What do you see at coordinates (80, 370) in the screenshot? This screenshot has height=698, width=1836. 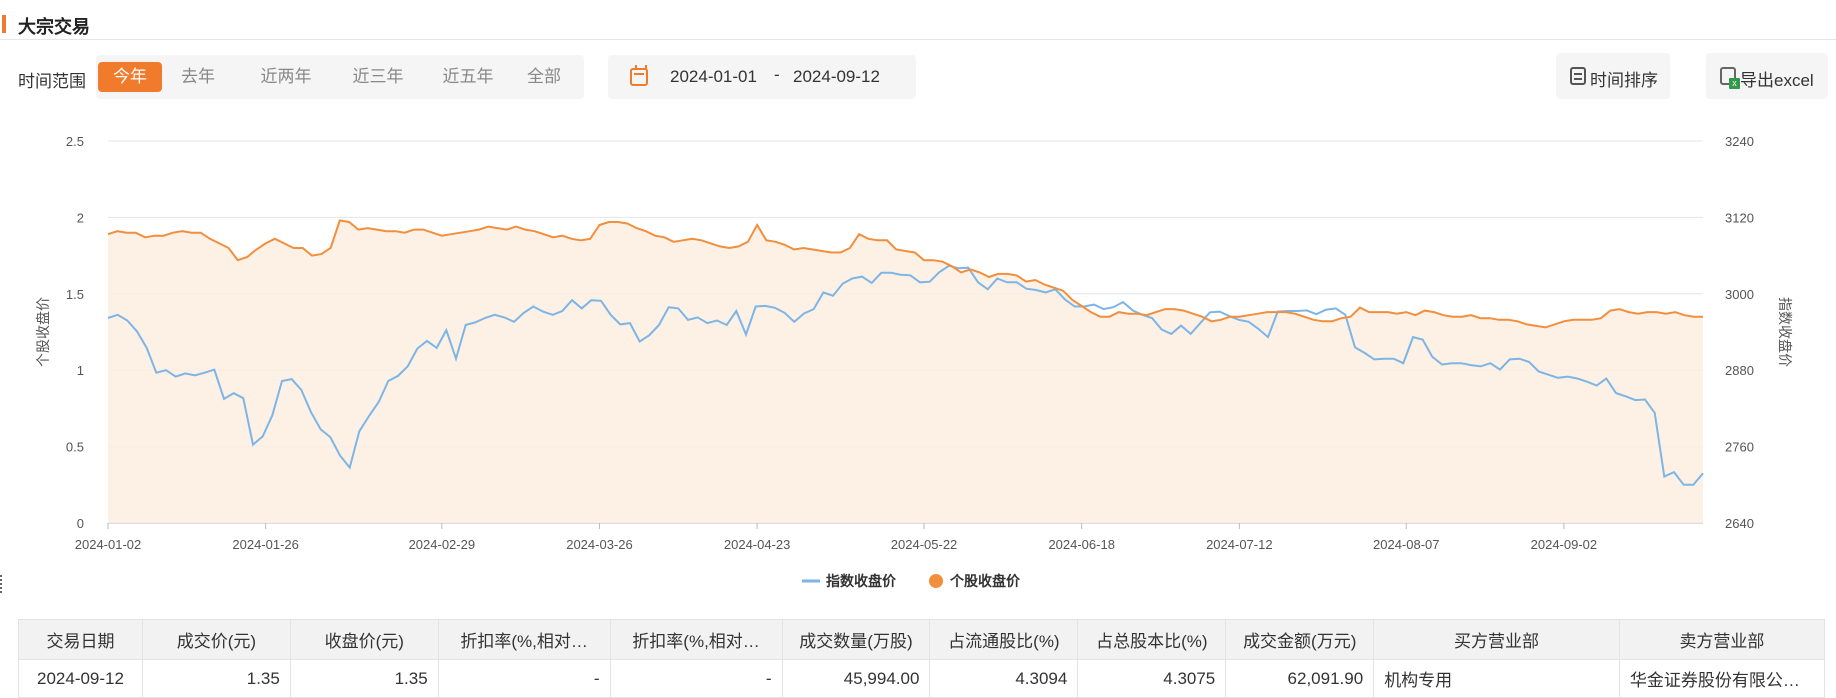 I see `y-left-tick-label: 1` at bounding box center [80, 370].